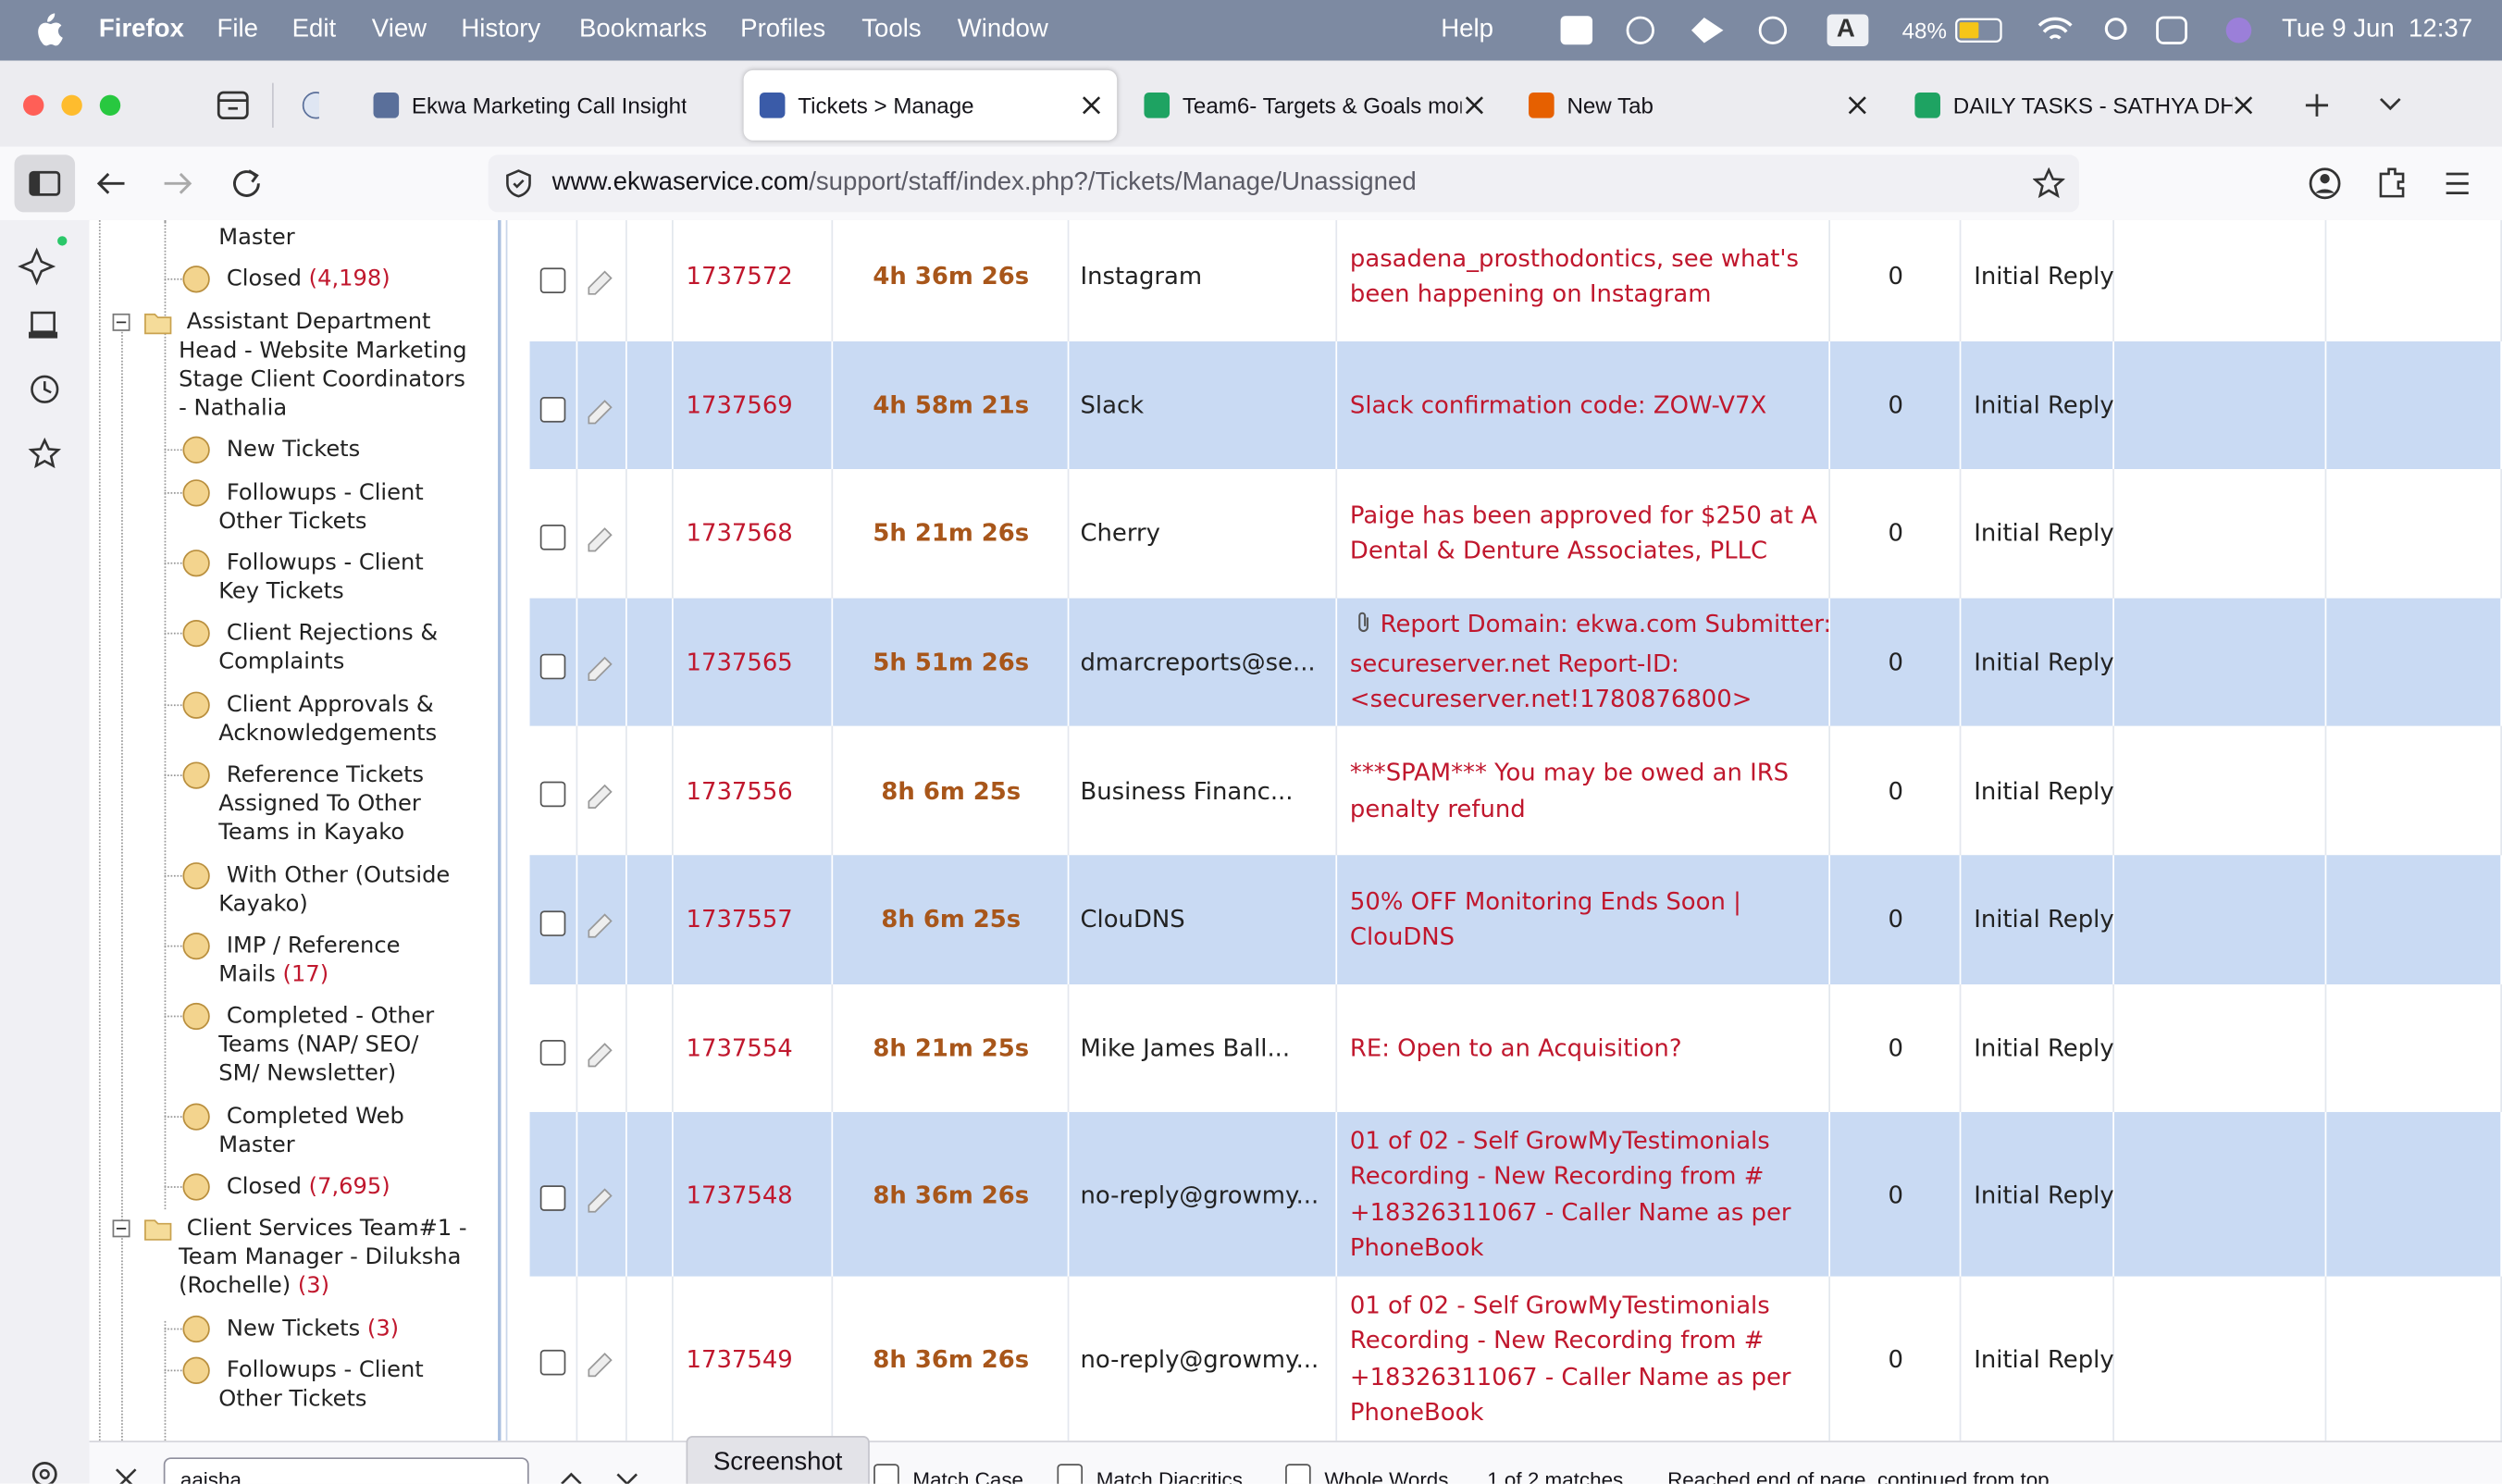 This screenshot has width=2502, height=1484. Describe the element at coordinates (47, 30) in the screenshot. I see `apple-logo` at that location.